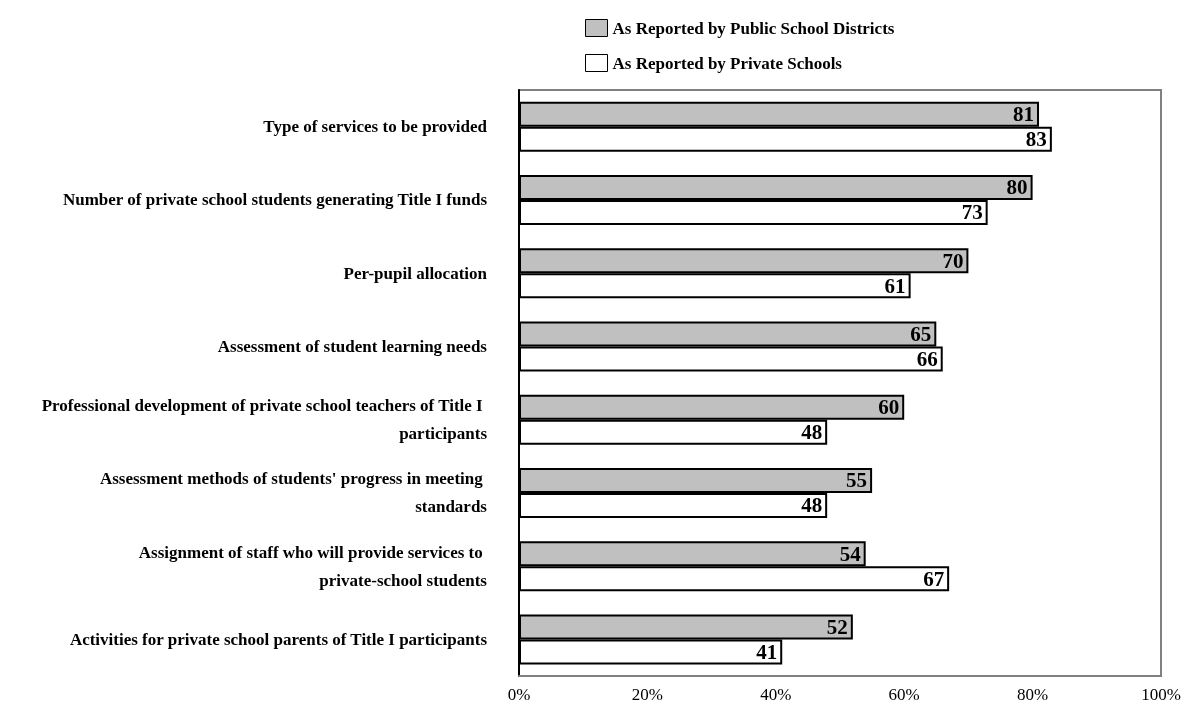 The height and width of the screenshot is (704, 1192). What do you see at coordinates (904, 694) in the screenshot?
I see `x-tick-label: 60%` at bounding box center [904, 694].